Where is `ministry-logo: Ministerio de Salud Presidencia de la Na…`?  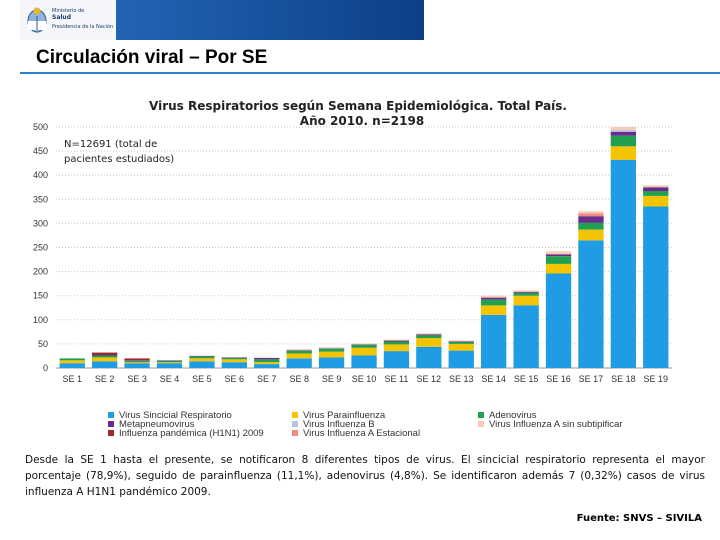 ministry-logo: Ministerio de Salud Presidencia de la Na… is located at coordinates (68, 20).